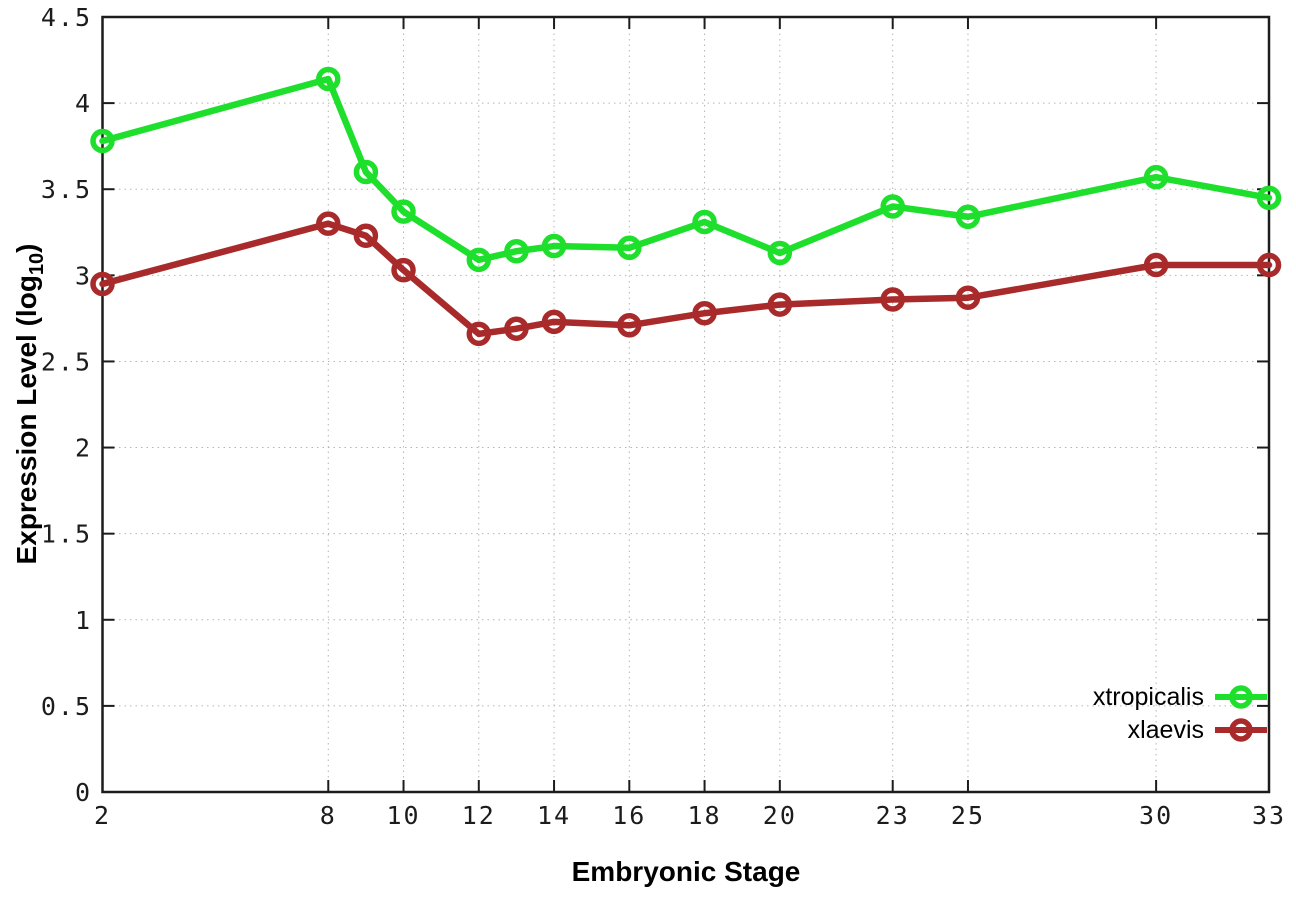  What do you see at coordinates (83, 620) in the screenshot?
I see `y-tick-label: 1` at bounding box center [83, 620].